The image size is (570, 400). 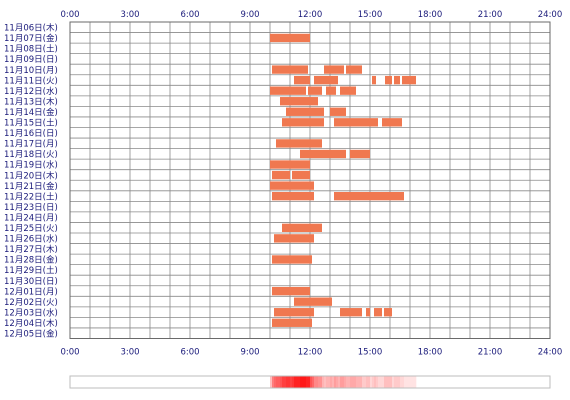 I want to click on row-label: 11月17日(月), so click(x=31, y=145).